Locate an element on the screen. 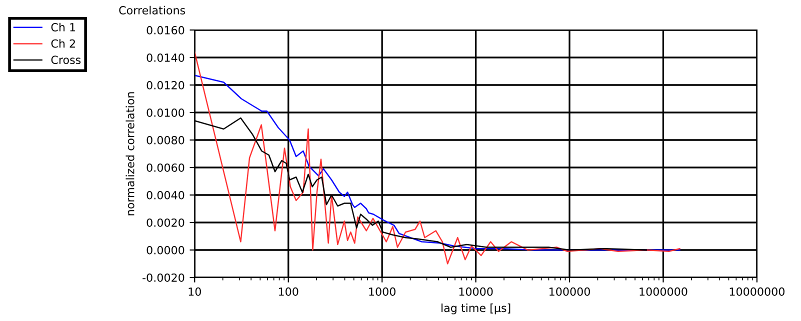  y-tick-label: -0.0020 is located at coordinates (163, 277).